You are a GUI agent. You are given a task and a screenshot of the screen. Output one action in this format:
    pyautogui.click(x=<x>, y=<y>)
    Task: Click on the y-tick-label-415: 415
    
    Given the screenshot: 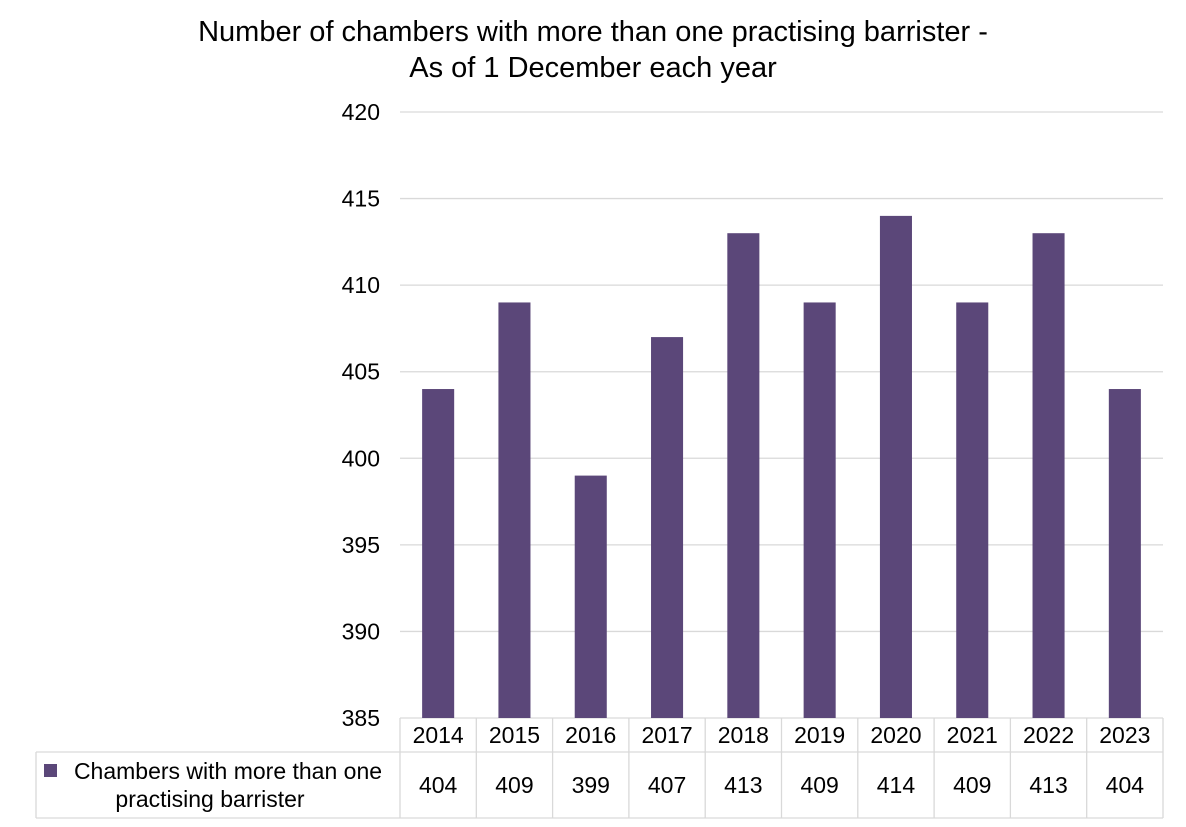 What is the action you would take?
    pyautogui.click(x=361, y=199)
    